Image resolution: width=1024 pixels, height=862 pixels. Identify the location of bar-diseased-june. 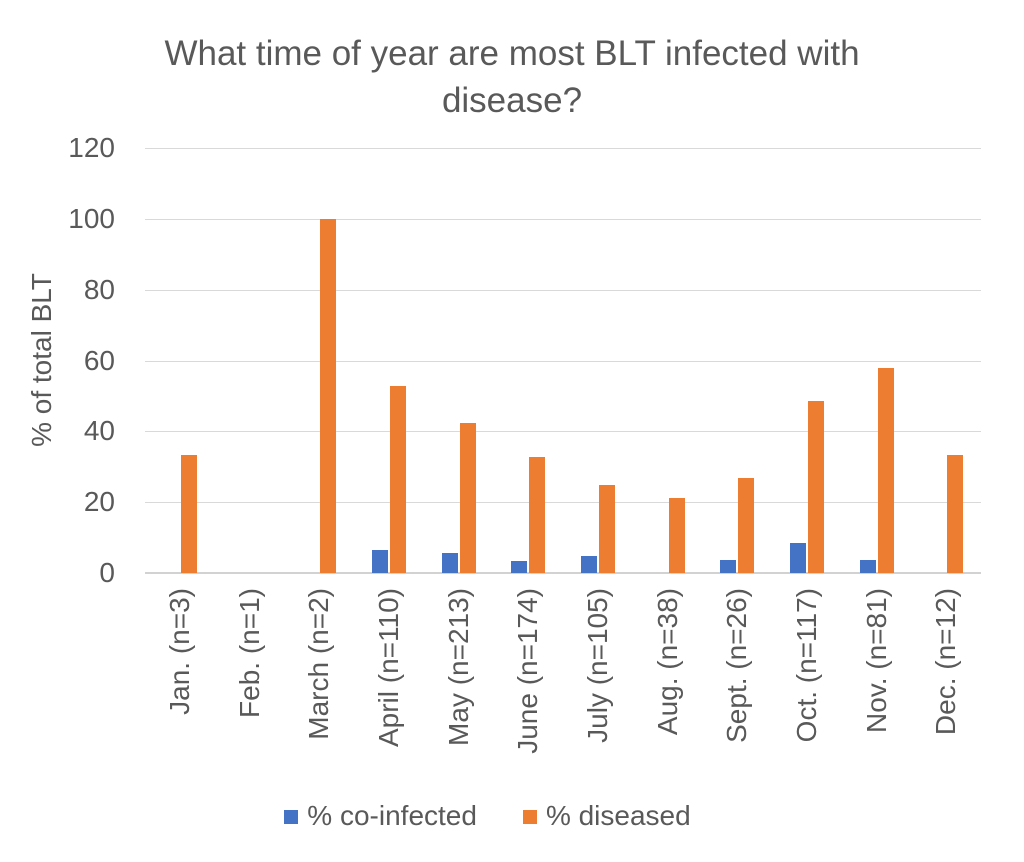
(537, 514).